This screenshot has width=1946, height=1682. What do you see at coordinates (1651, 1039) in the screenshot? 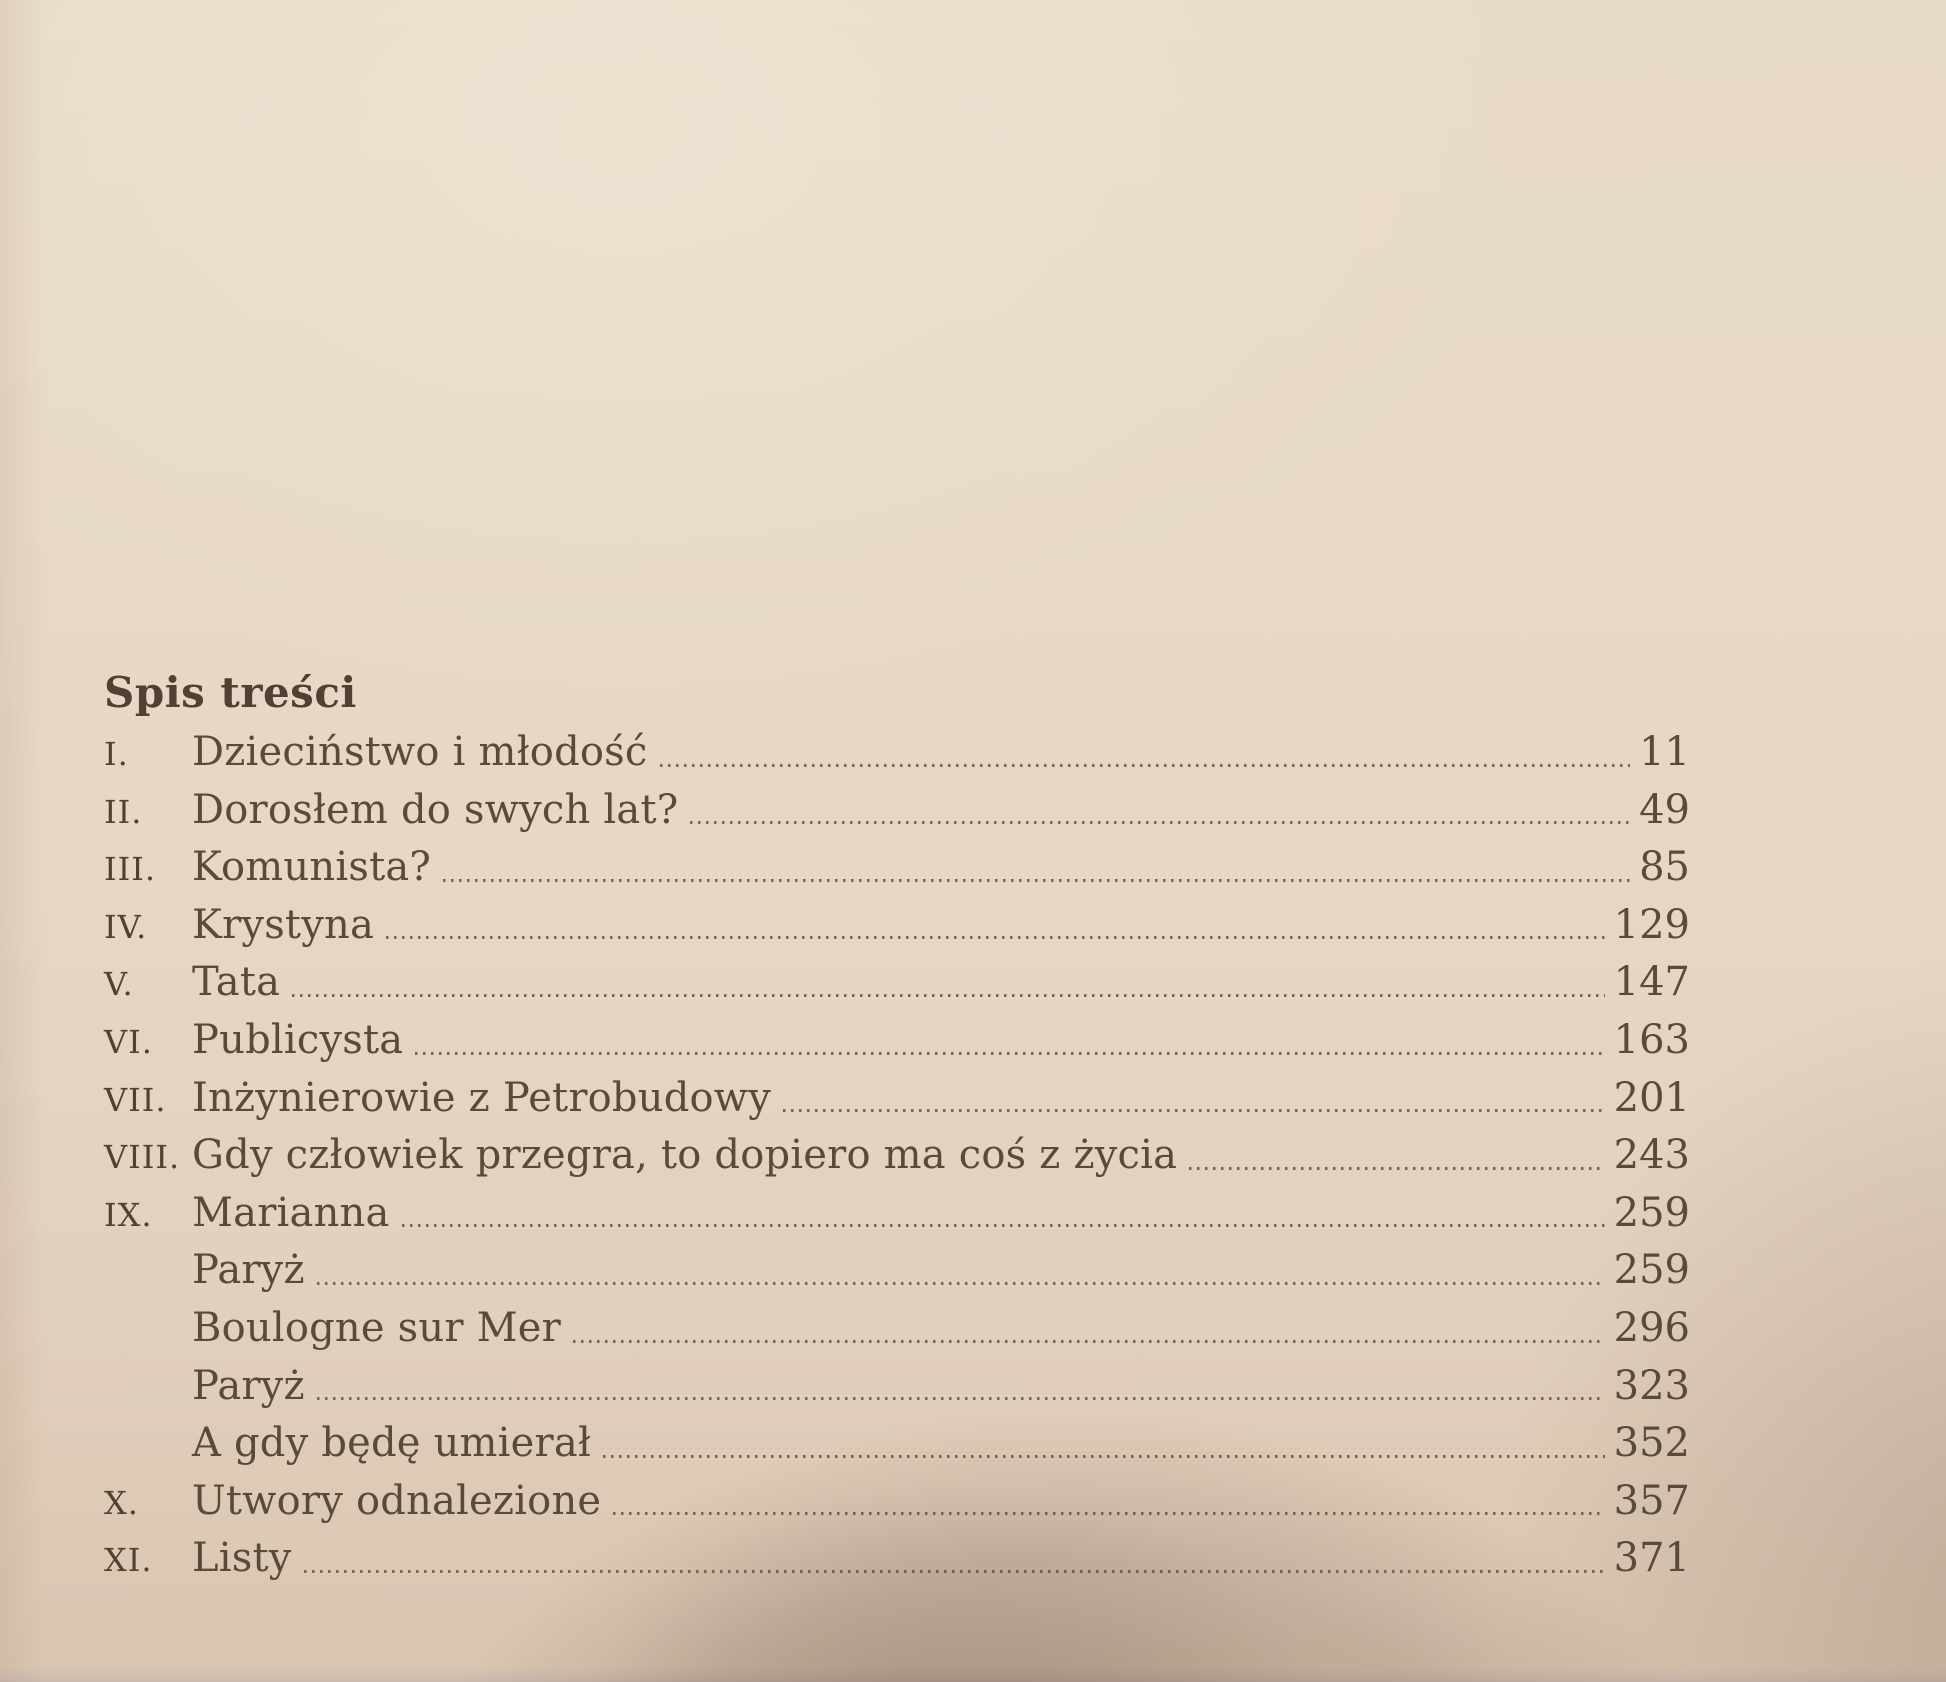
I see `toc-entry-page: 163` at bounding box center [1651, 1039].